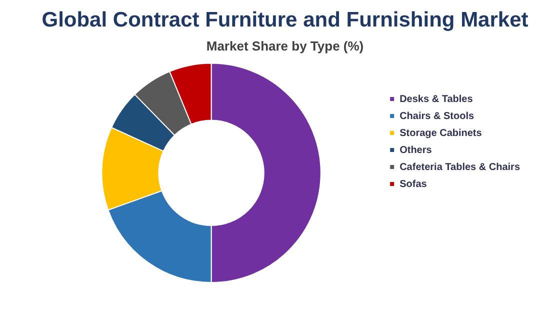 Image resolution: width=550 pixels, height=309 pixels. Describe the element at coordinates (441, 133) in the screenshot. I see `legend-label: Storage Cabinets` at that location.